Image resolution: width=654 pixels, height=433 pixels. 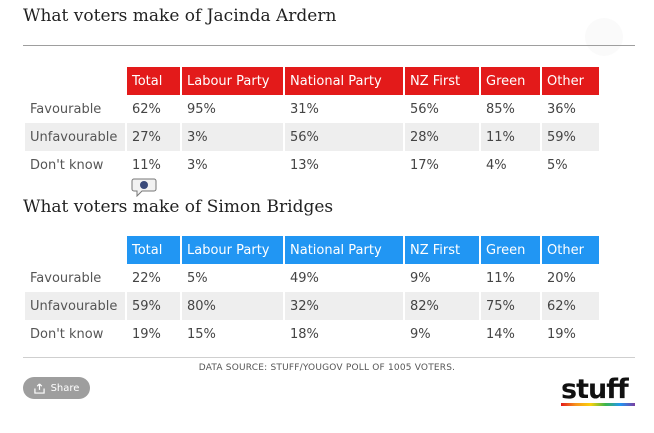 What do you see at coordinates (595, 389) in the screenshot?
I see `logo-text: stuff` at bounding box center [595, 389].